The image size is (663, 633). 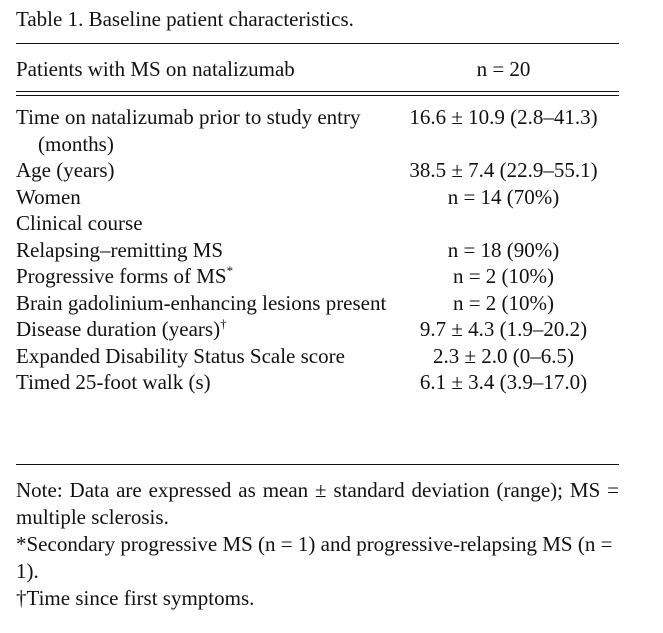 What do you see at coordinates (317, 197) in the screenshot?
I see `table-row: Women n = 14 (70%)` at bounding box center [317, 197].